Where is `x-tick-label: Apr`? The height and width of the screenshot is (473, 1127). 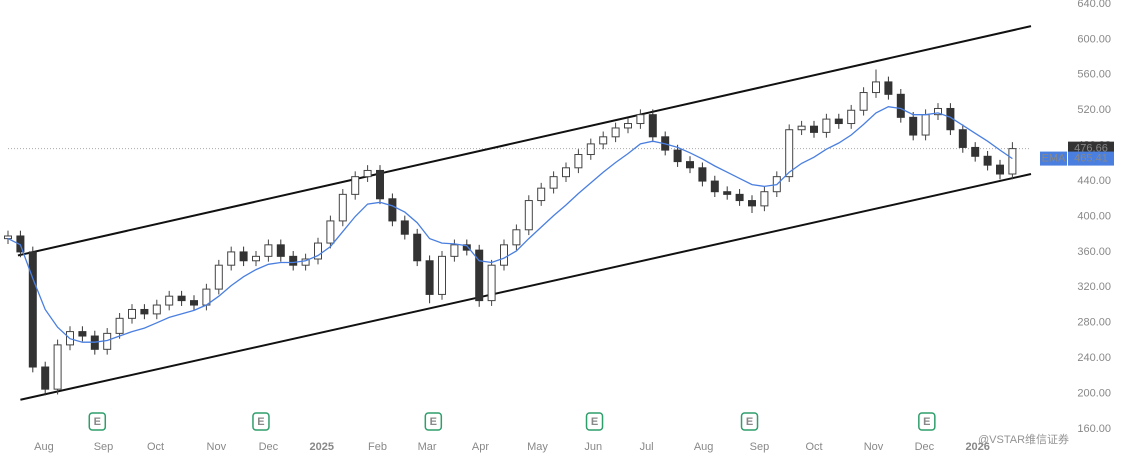
x-tick-label: Apr is located at coordinates (480, 447).